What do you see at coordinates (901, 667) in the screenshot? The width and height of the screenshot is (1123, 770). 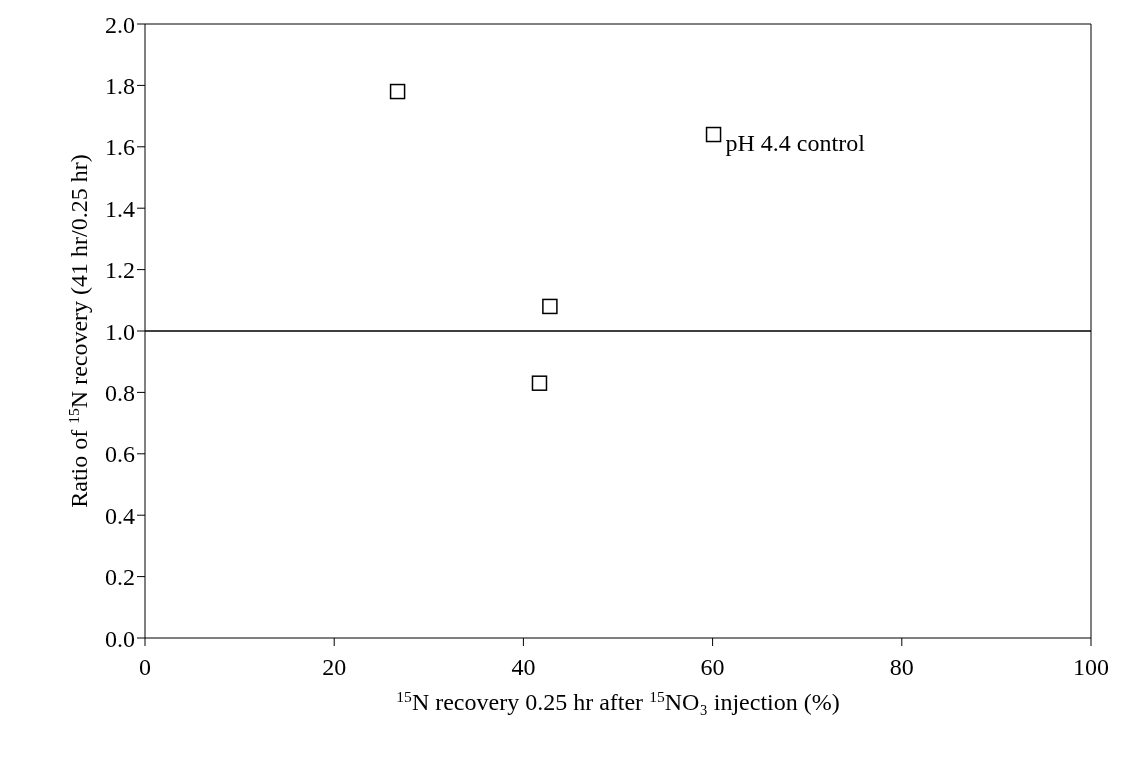 I see `x-tick-label: 80` at bounding box center [901, 667].